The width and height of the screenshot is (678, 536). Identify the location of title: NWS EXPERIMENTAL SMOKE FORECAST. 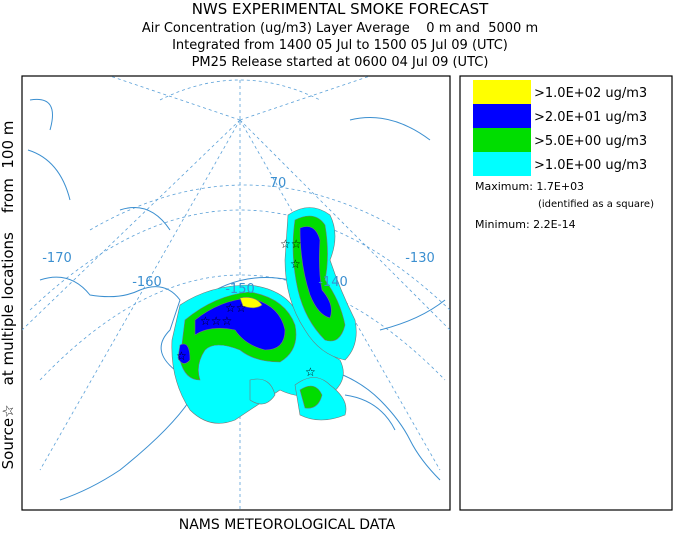
(340, 9).